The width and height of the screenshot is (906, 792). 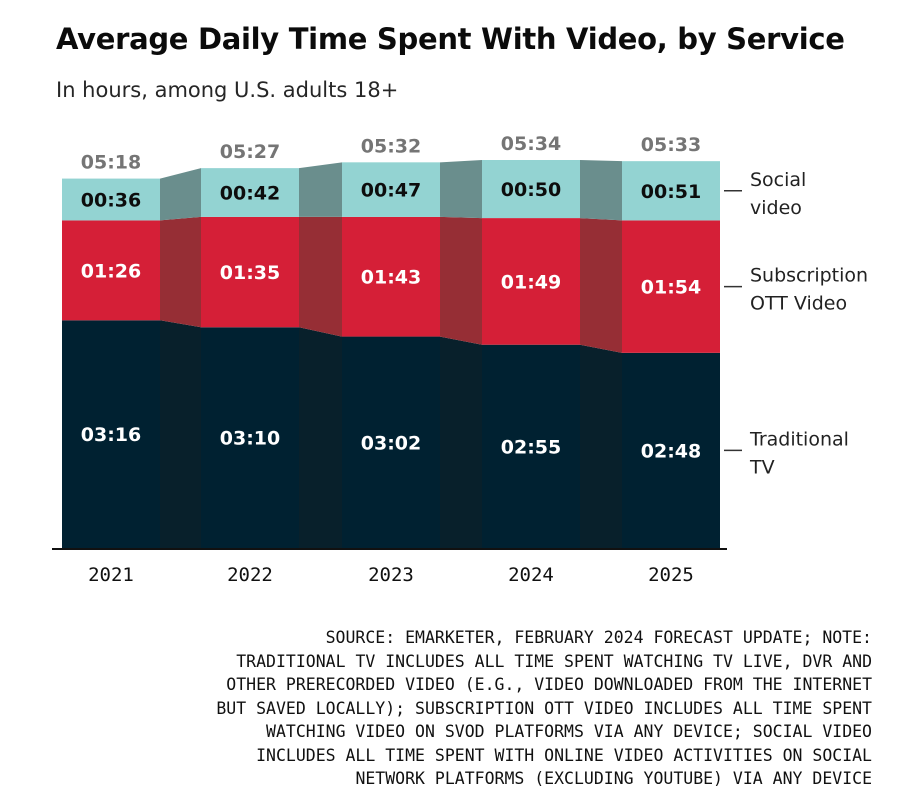 I want to click on bar-segment-2-2021, so click(x=111, y=199).